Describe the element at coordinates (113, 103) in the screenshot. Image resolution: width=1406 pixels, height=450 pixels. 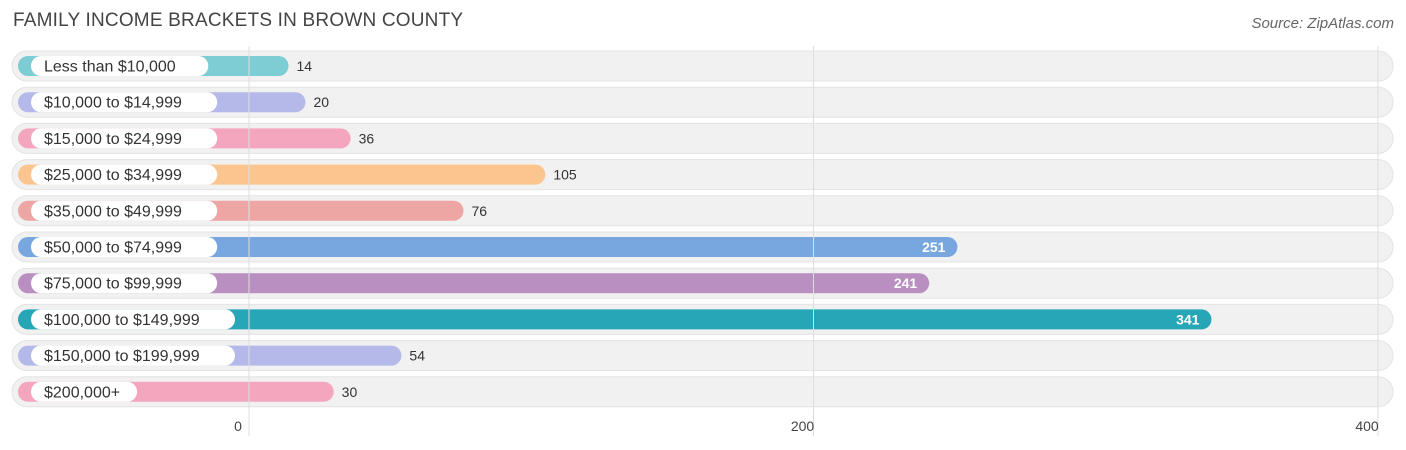
I see `category-label: $10,000 to $14,999` at that location.